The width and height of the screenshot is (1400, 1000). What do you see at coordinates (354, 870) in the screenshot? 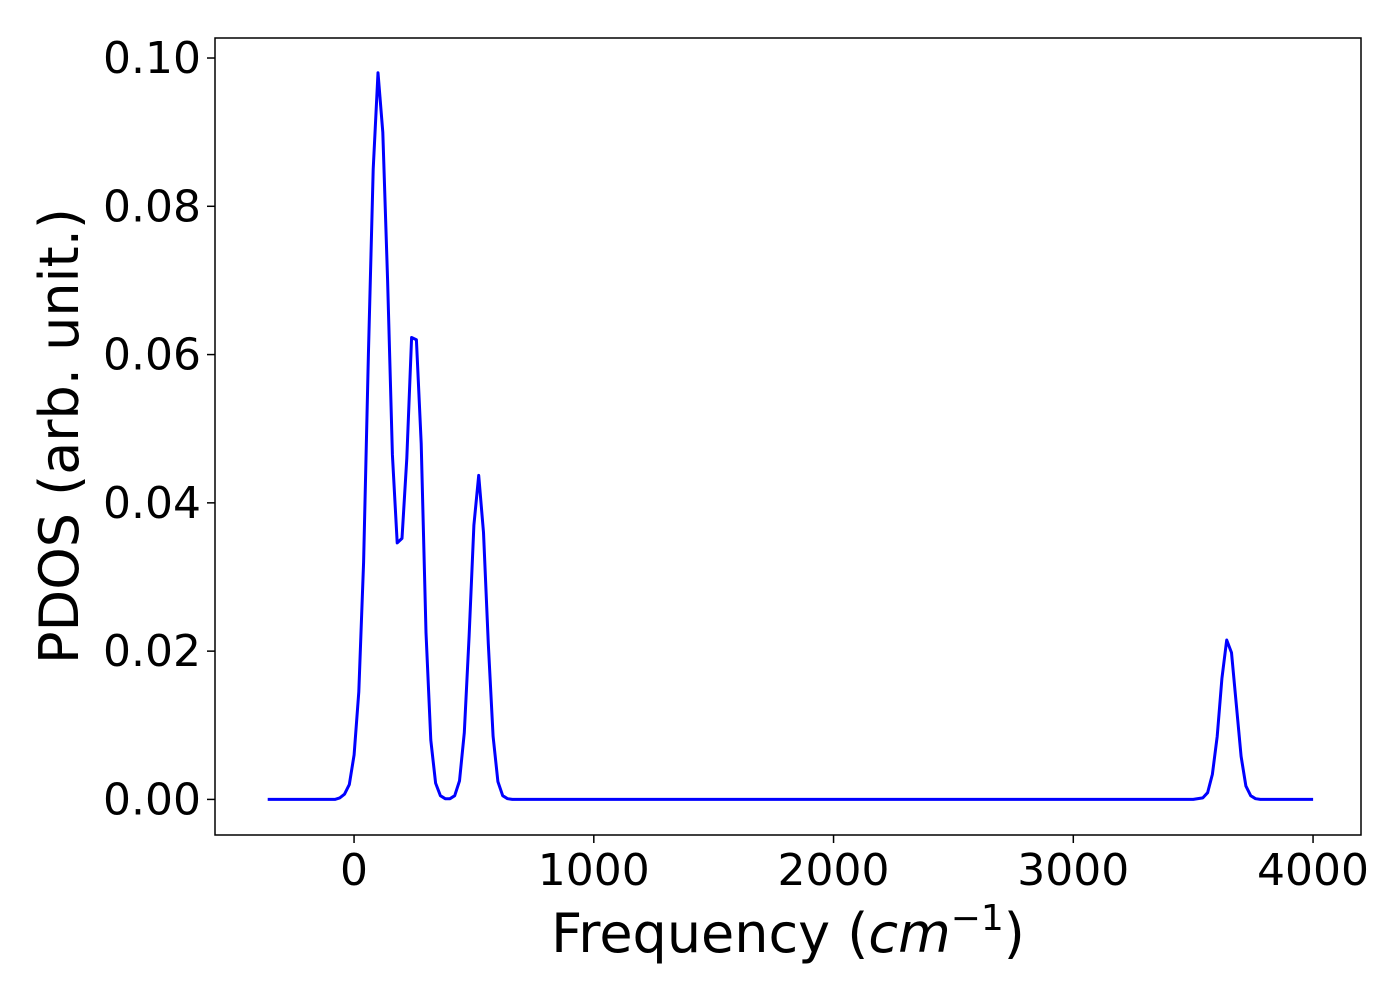
I see `x-tick-label: 0` at bounding box center [354, 870].